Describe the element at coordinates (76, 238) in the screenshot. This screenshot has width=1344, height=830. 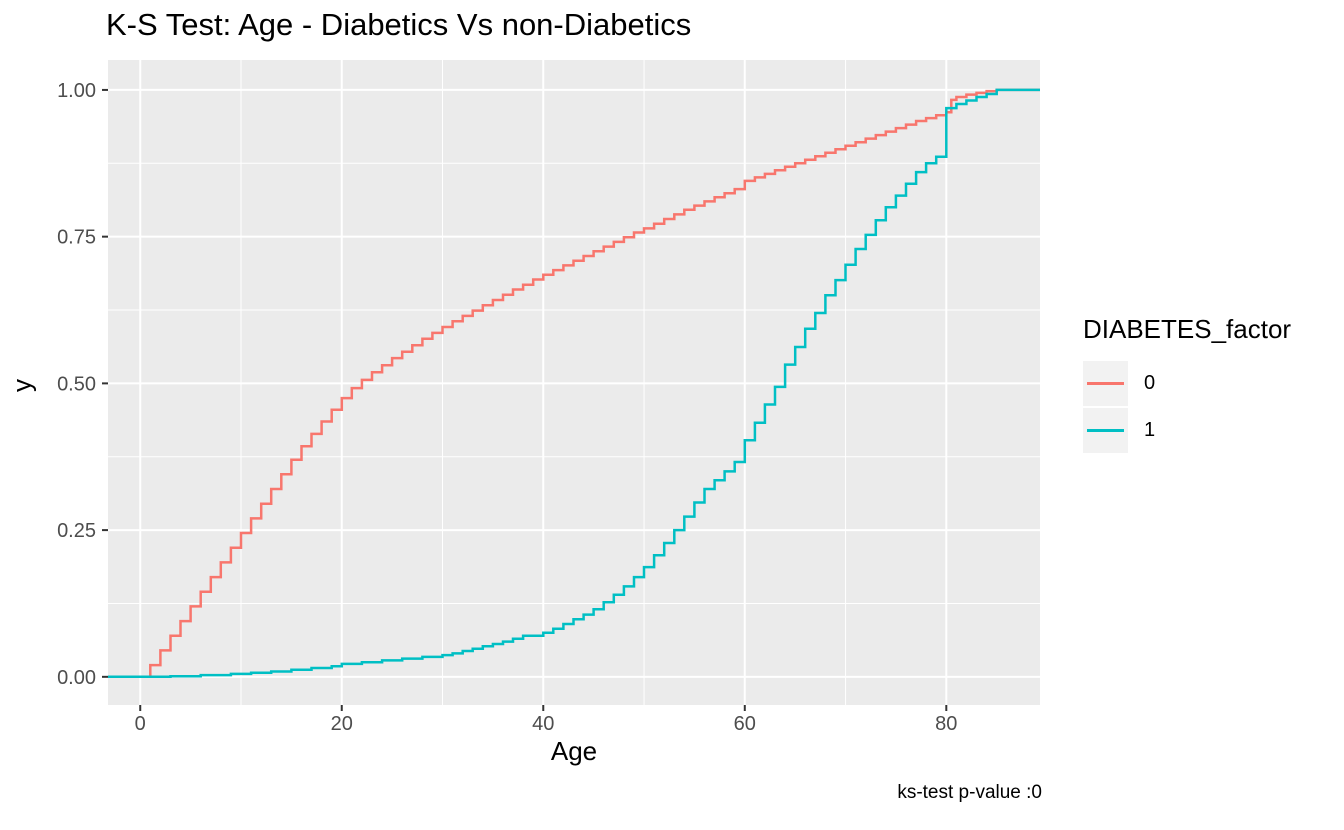
I see `y-tick-label: 0.75` at that location.